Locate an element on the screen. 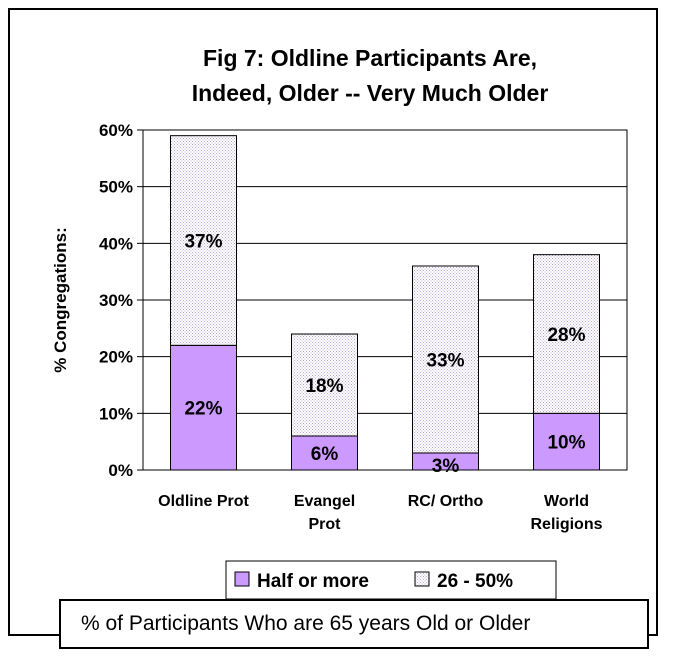 Image resolution: width=678 pixels, height=661 pixels. y-tick-label: 50% is located at coordinates (116, 187).